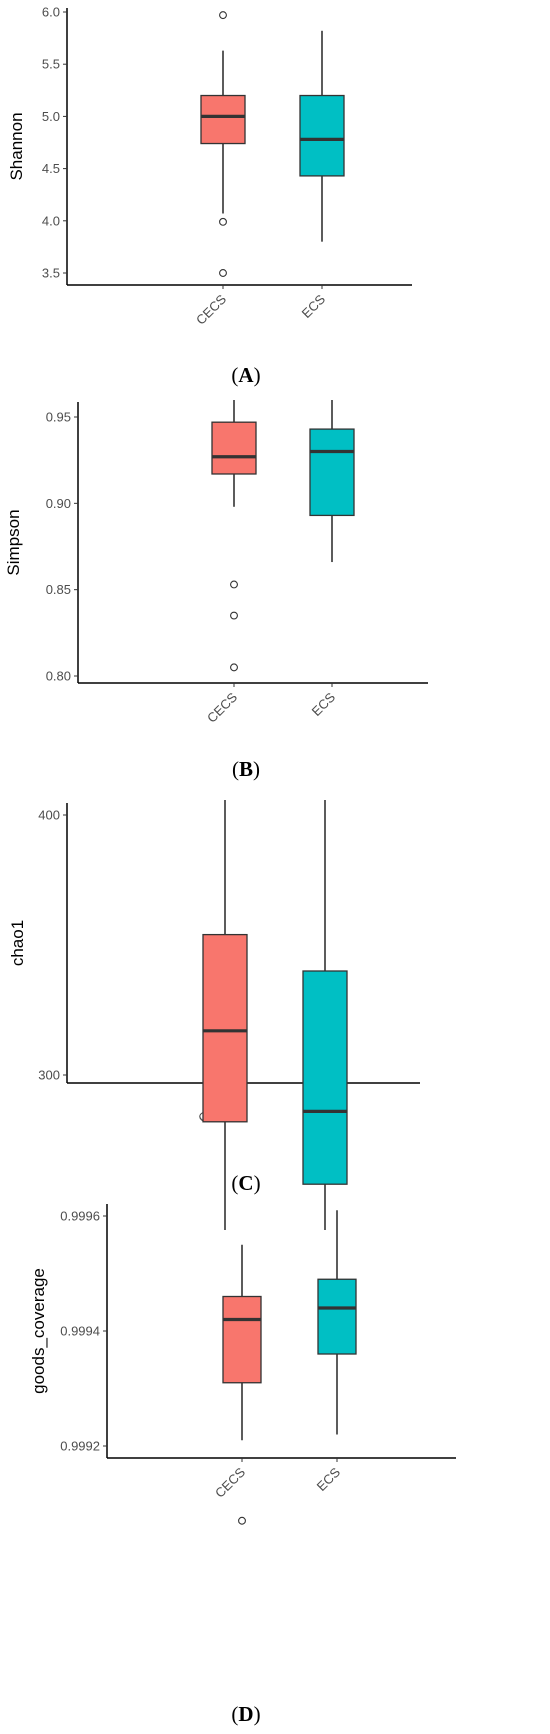 The height and width of the screenshot is (1734, 550). What do you see at coordinates (58, 503) in the screenshot?
I see `y-tick-label: 0.90` at bounding box center [58, 503].